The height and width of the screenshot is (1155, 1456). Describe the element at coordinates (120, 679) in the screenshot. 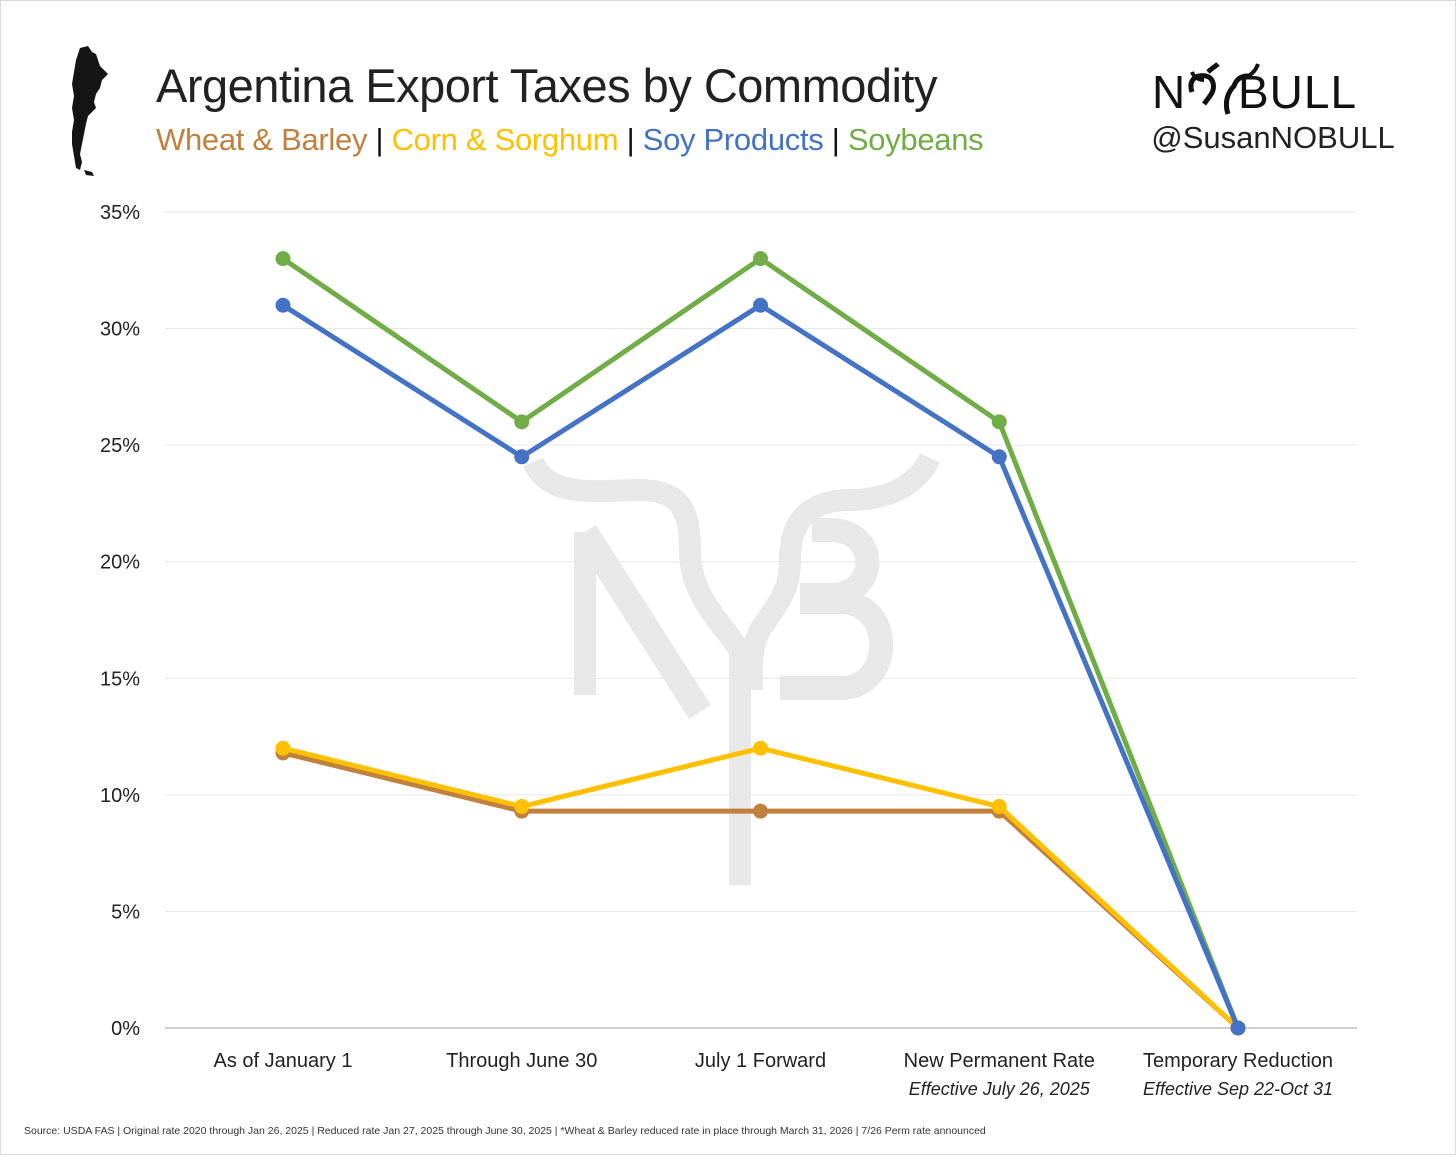

I see `y-tick-label: 15%` at that location.